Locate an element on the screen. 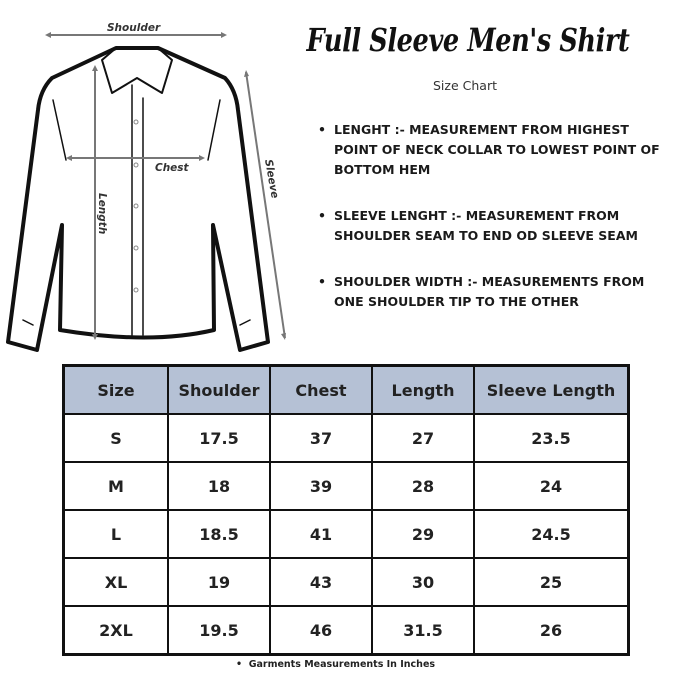 This screenshot has height=679, width=679. header-length: Length is located at coordinates (423, 389).